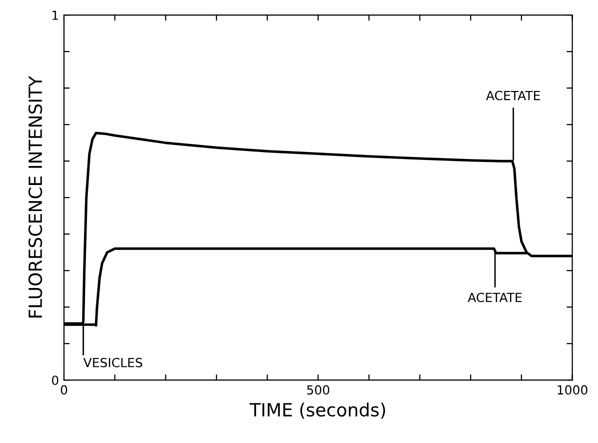  Describe the element at coordinates (573, 390) in the screenshot. I see `x-tick-label: 1000` at that location.